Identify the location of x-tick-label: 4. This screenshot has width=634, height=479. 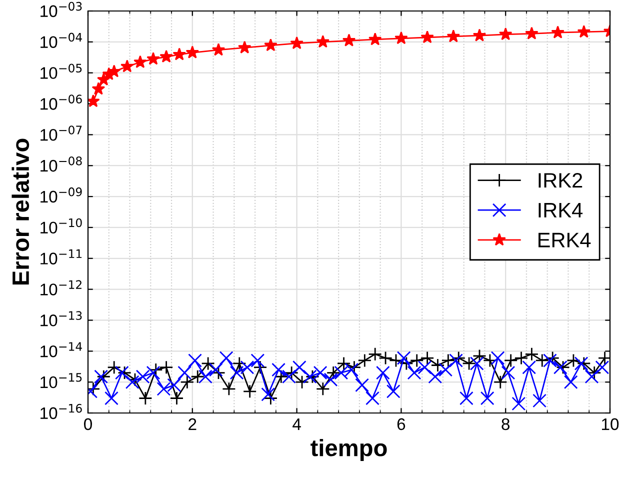
(296, 424).